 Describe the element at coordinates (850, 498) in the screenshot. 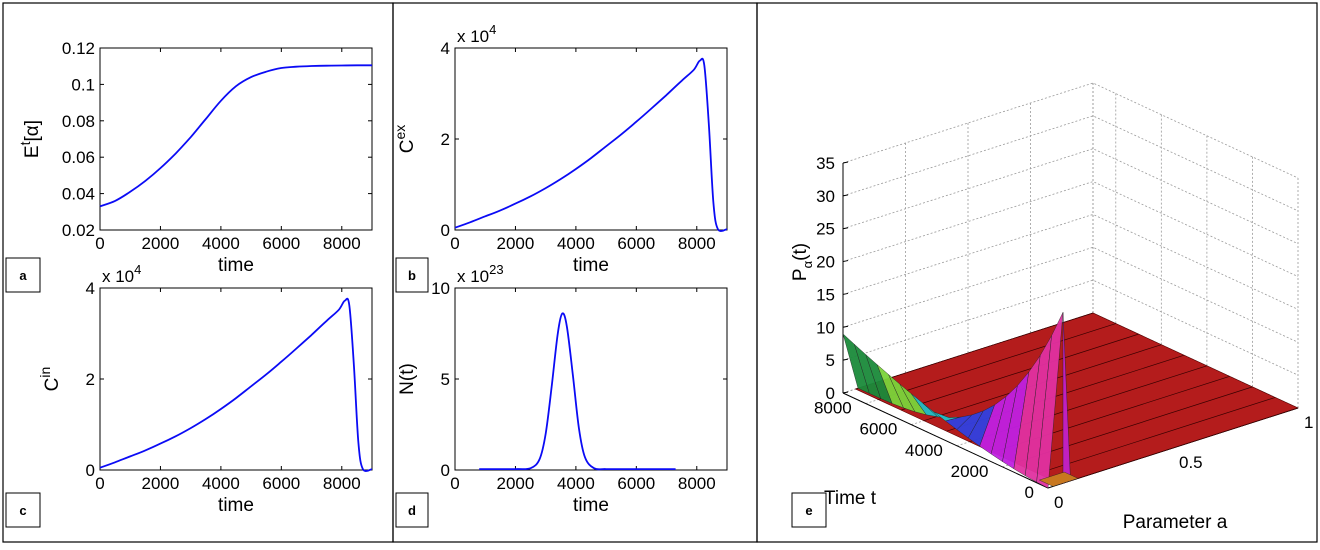

I see `t-axis-label: Time t` at that location.